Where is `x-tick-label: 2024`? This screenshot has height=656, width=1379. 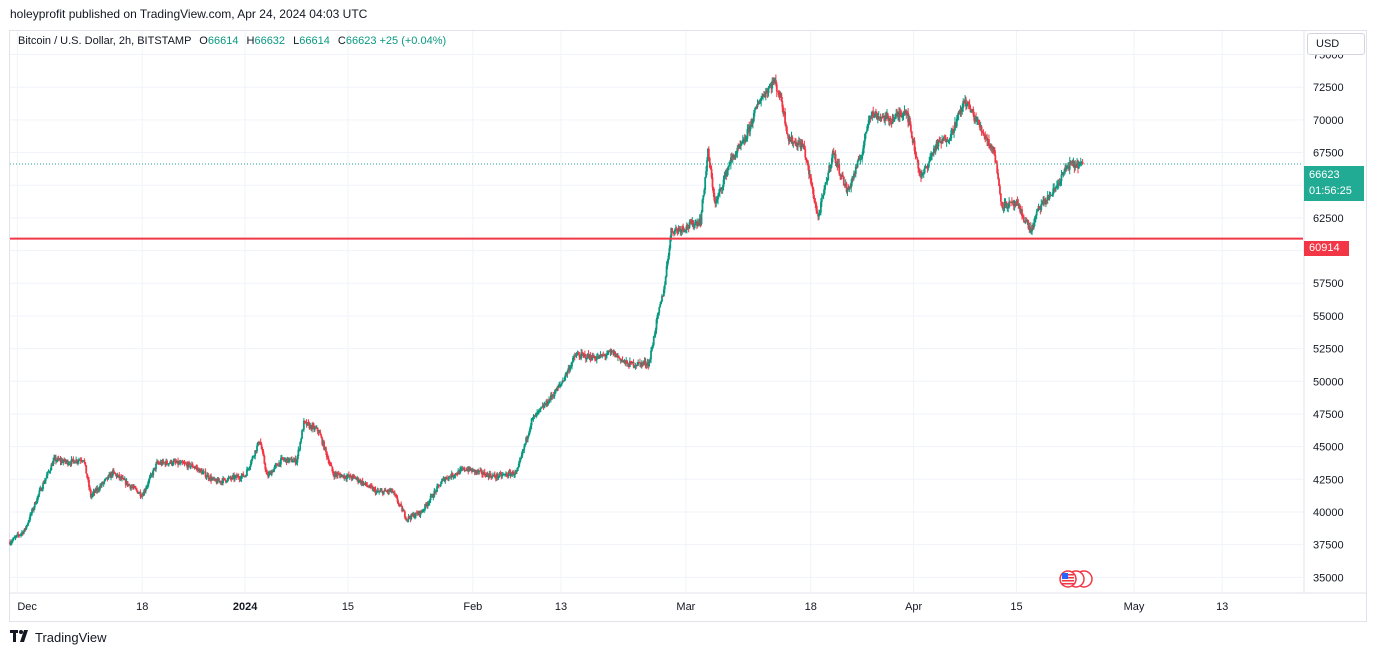
x-tick-label: 2024 is located at coordinates (245, 607).